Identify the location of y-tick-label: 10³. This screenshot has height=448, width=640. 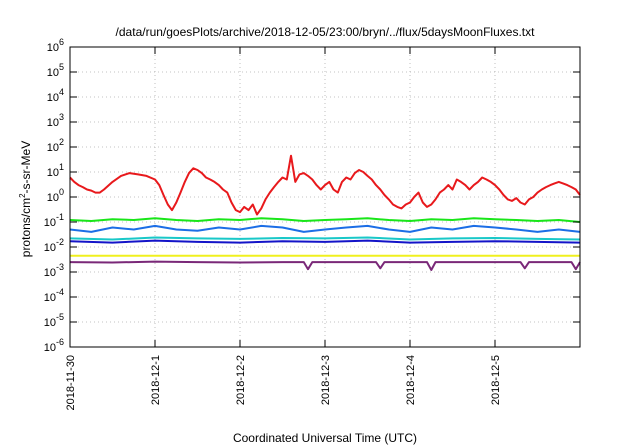
(55, 120).